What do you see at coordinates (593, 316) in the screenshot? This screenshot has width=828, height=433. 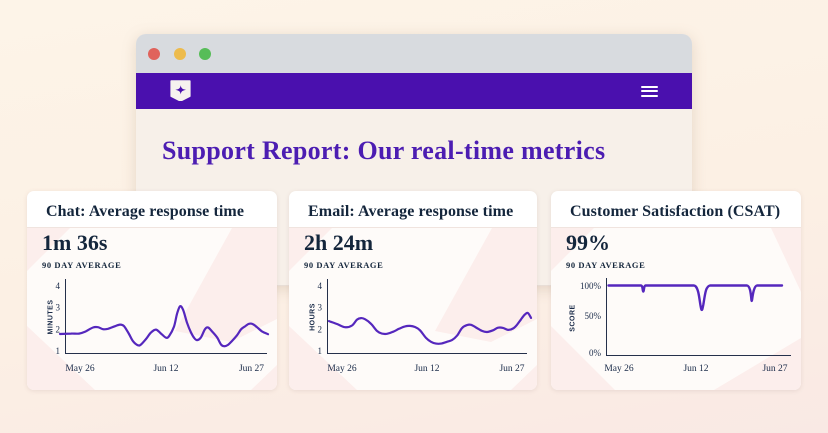 I see `svg-text: 50%` at bounding box center [593, 316].